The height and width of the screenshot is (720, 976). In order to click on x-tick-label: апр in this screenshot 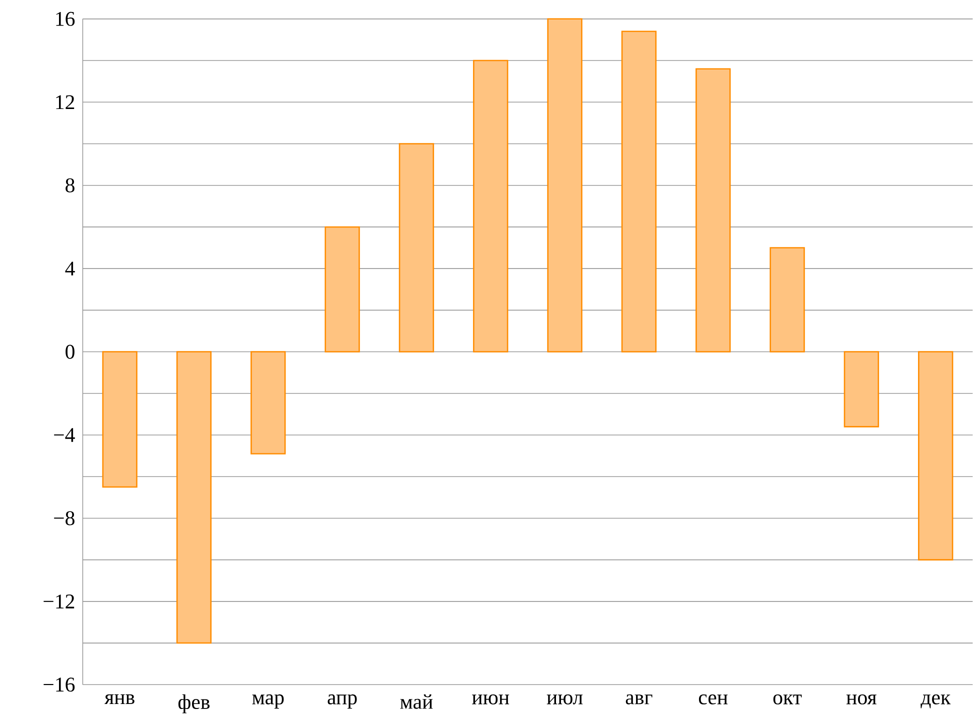, I will do `click(342, 701)`.